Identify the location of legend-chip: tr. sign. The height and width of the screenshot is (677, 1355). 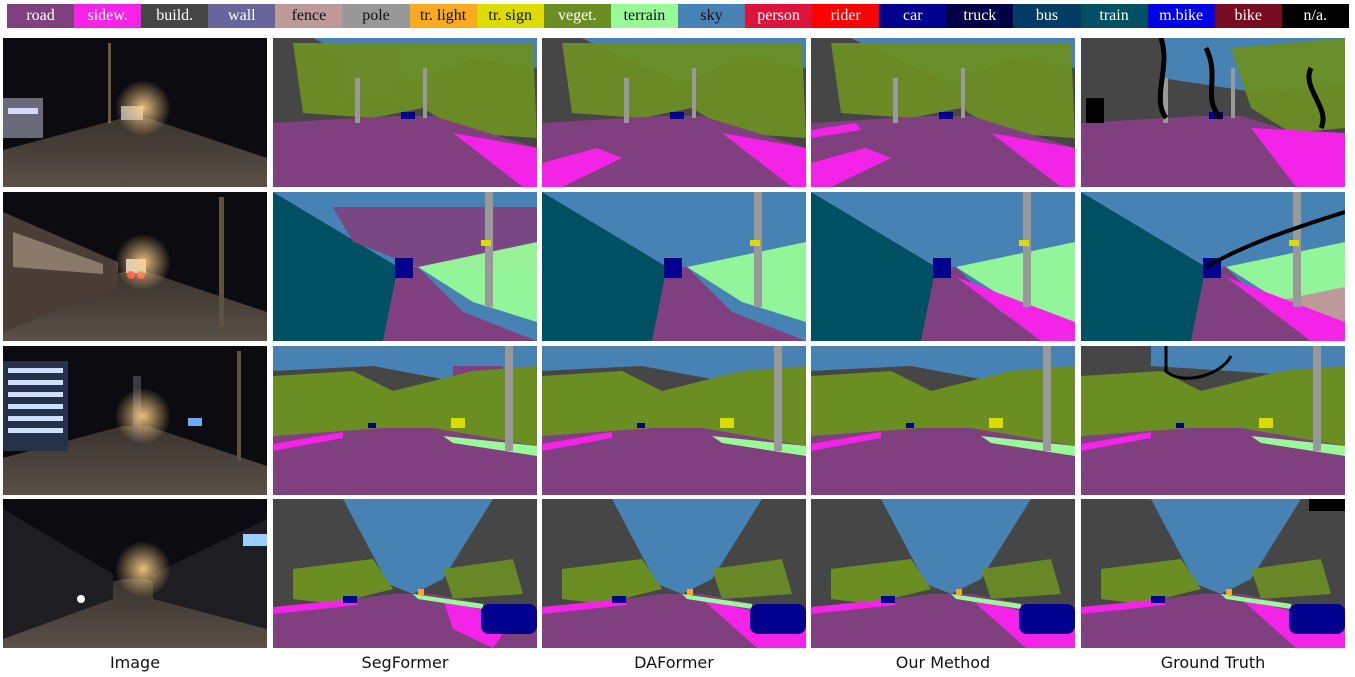
(510, 16).